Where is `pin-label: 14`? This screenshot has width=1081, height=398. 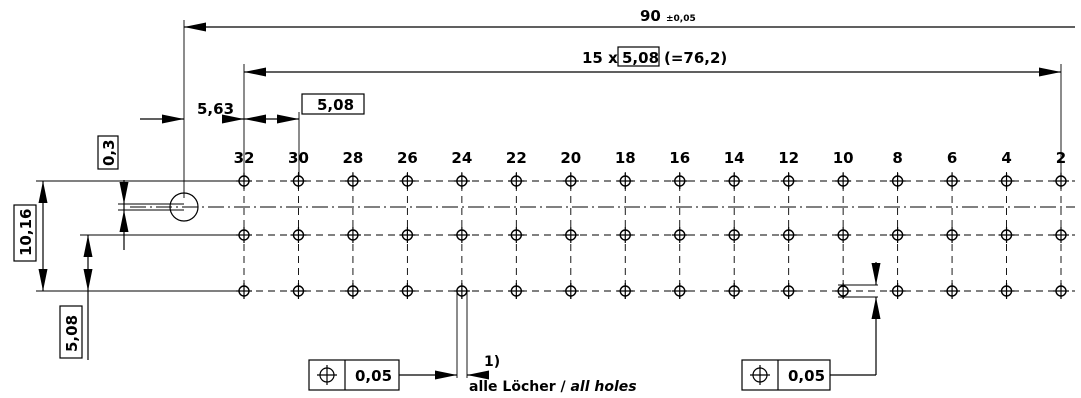 pin-label: 14 is located at coordinates (734, 158).